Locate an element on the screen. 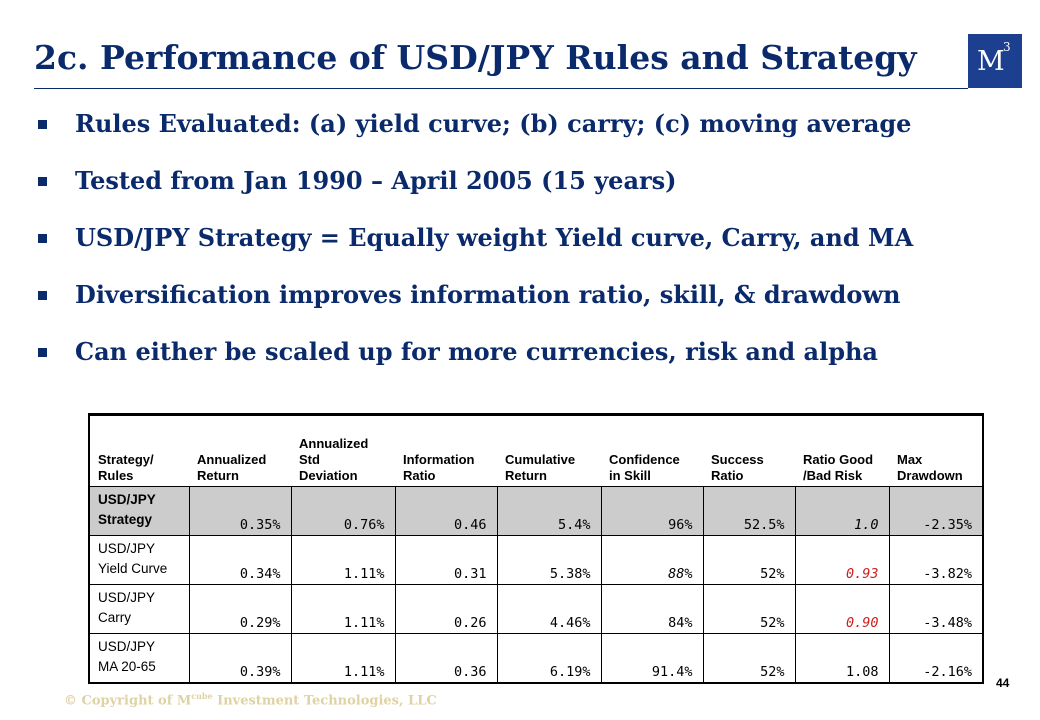  cell-cumulative-return: 5.38% is located at coordinates (548, 560).